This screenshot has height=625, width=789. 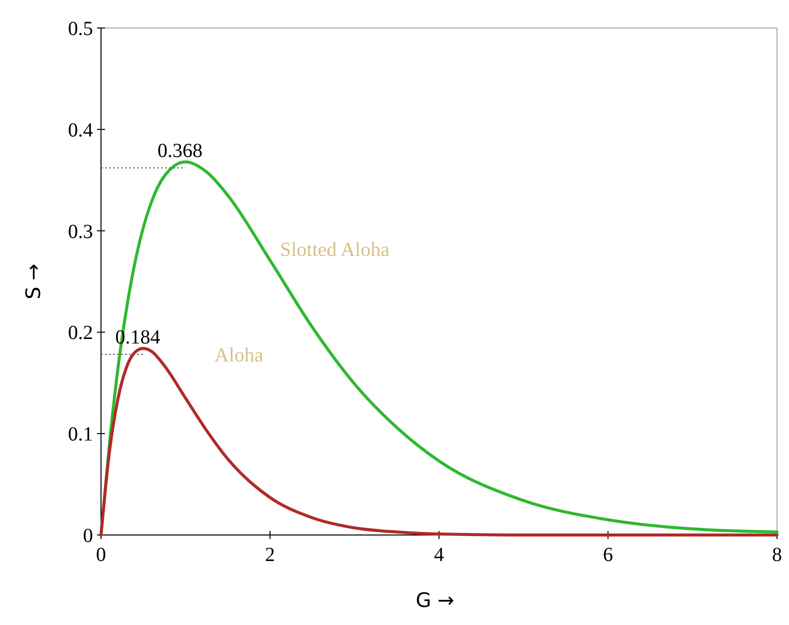 I want to click on x-tick-label: 2, so click(x=270, y=555).